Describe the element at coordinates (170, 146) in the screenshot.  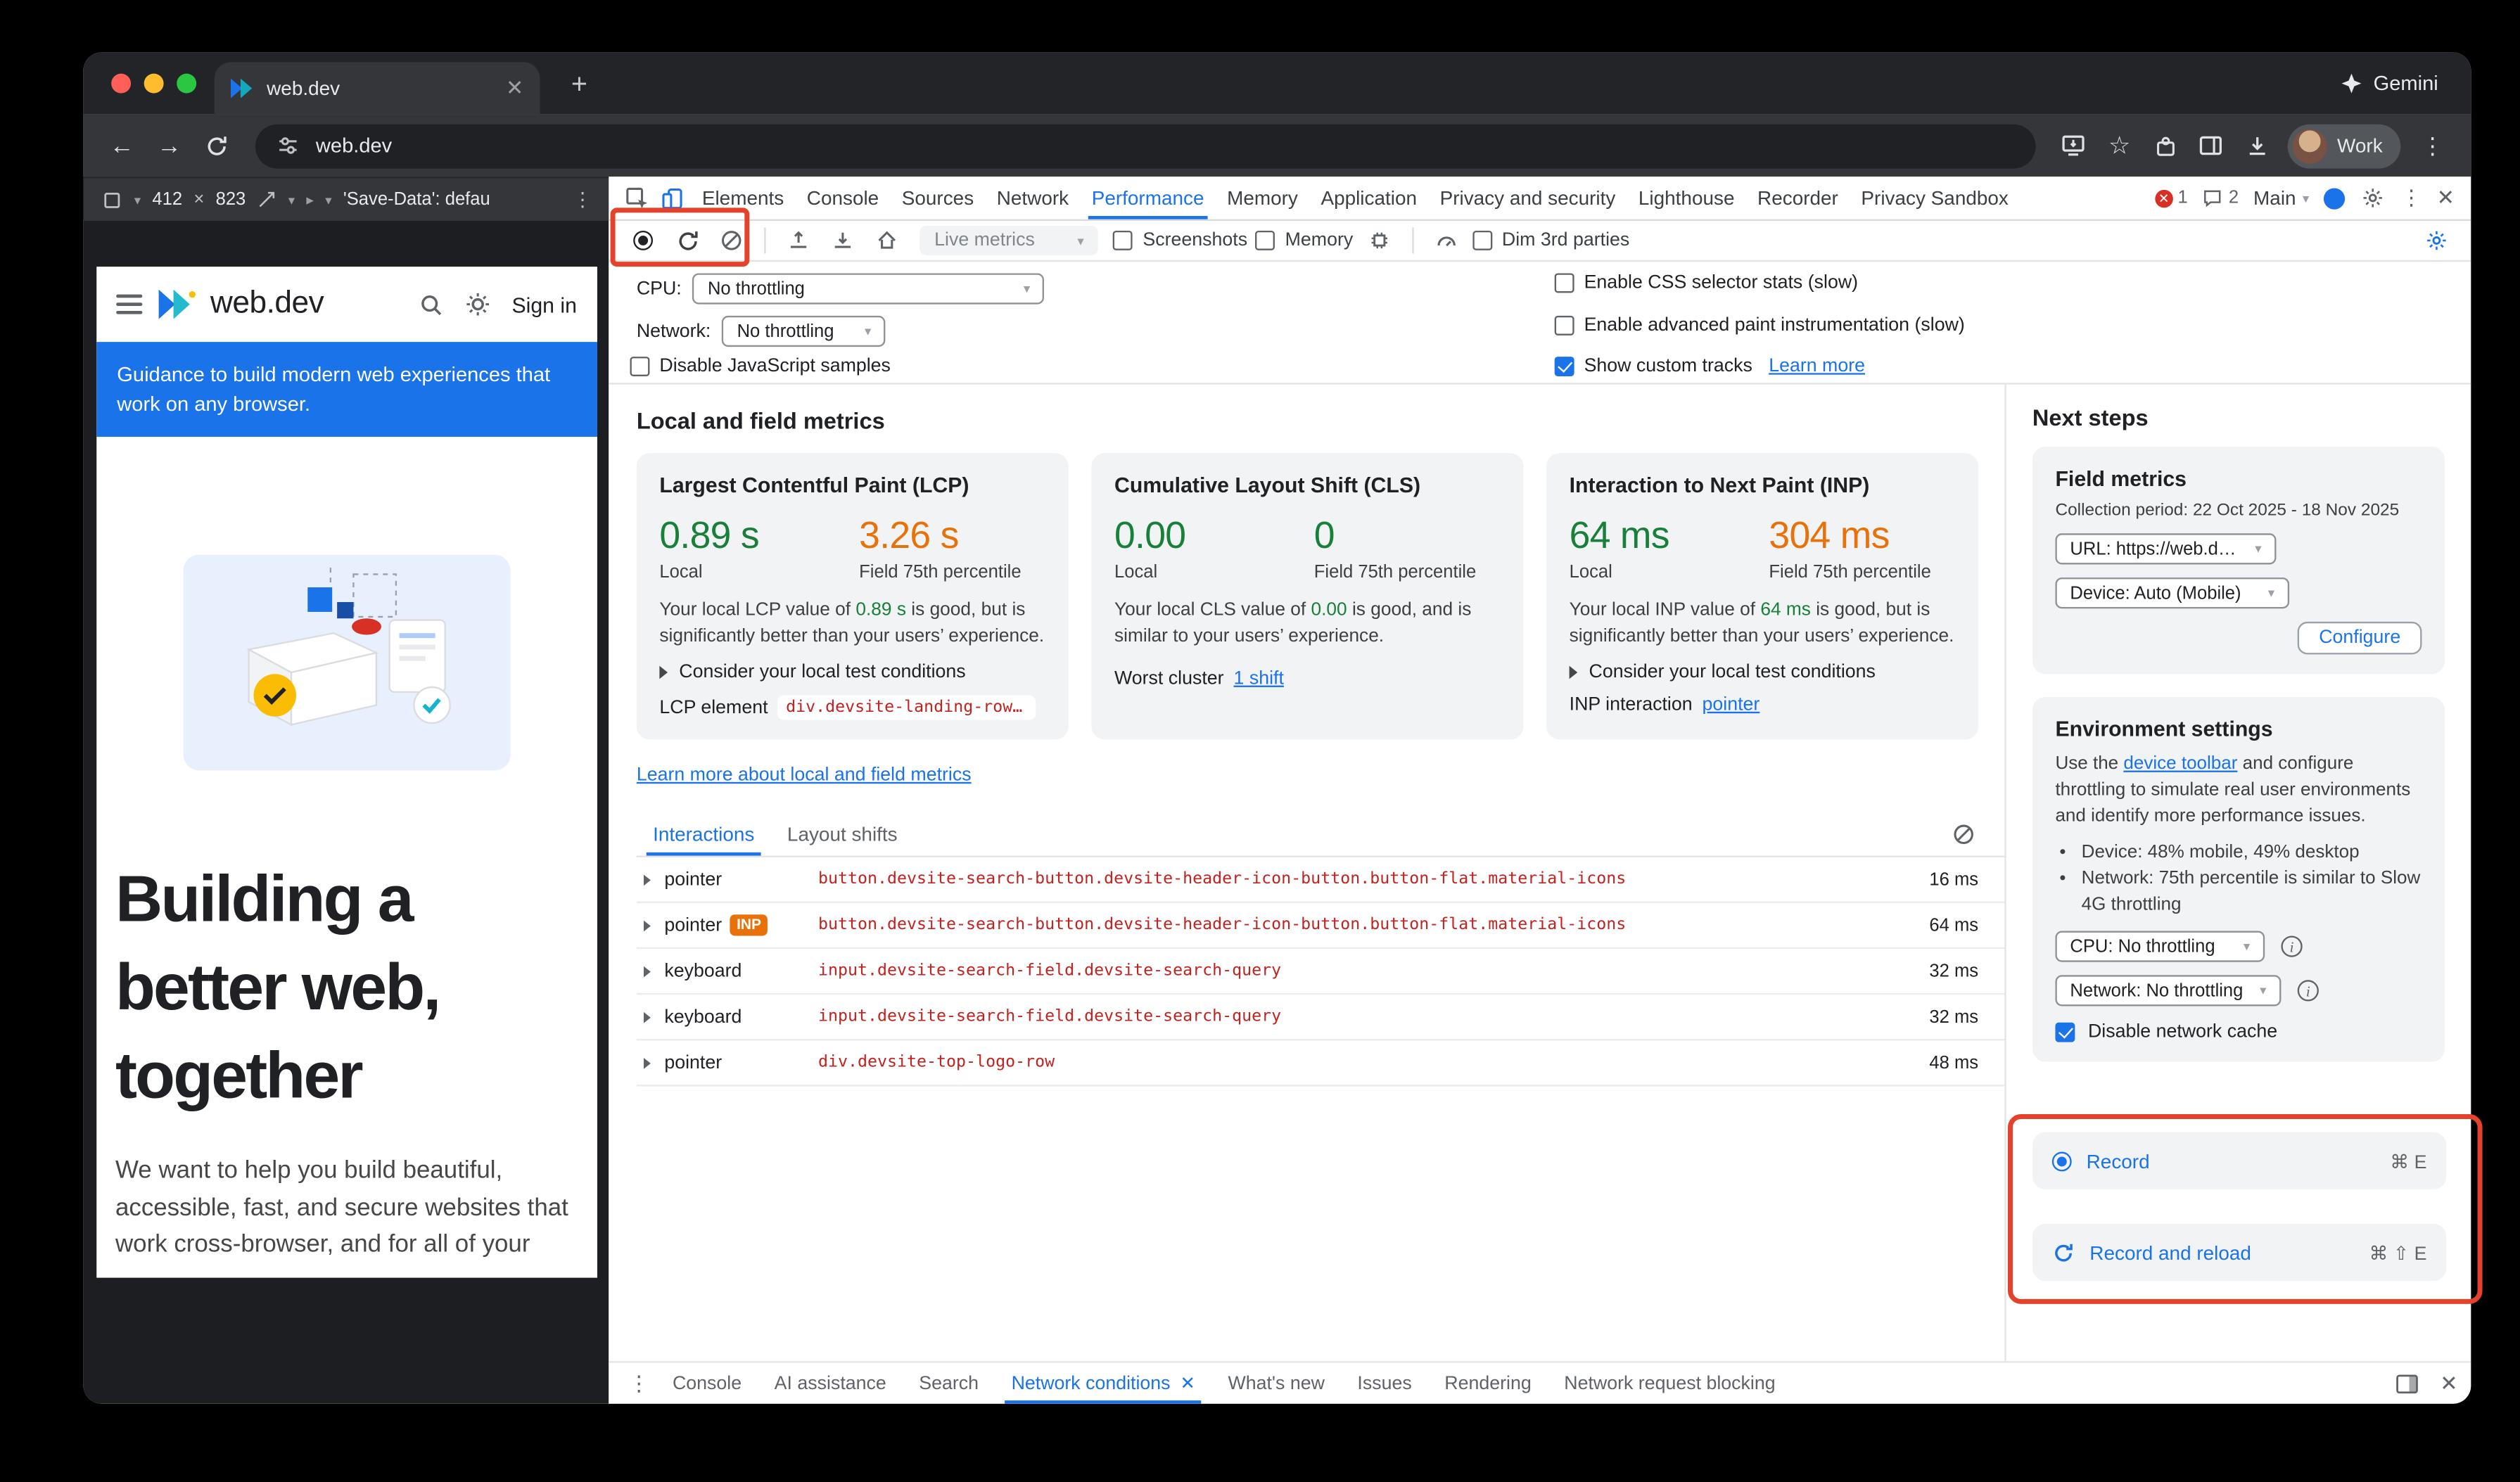
I see `forward-button: →` at that location.